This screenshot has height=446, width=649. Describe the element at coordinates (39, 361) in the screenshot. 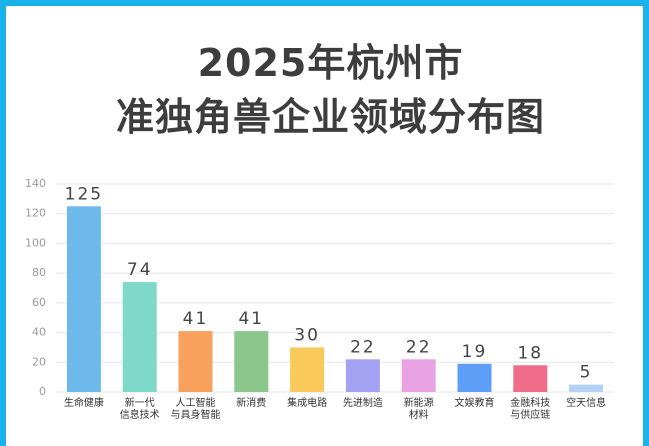

I see `y-tick-label: 20` at that location.